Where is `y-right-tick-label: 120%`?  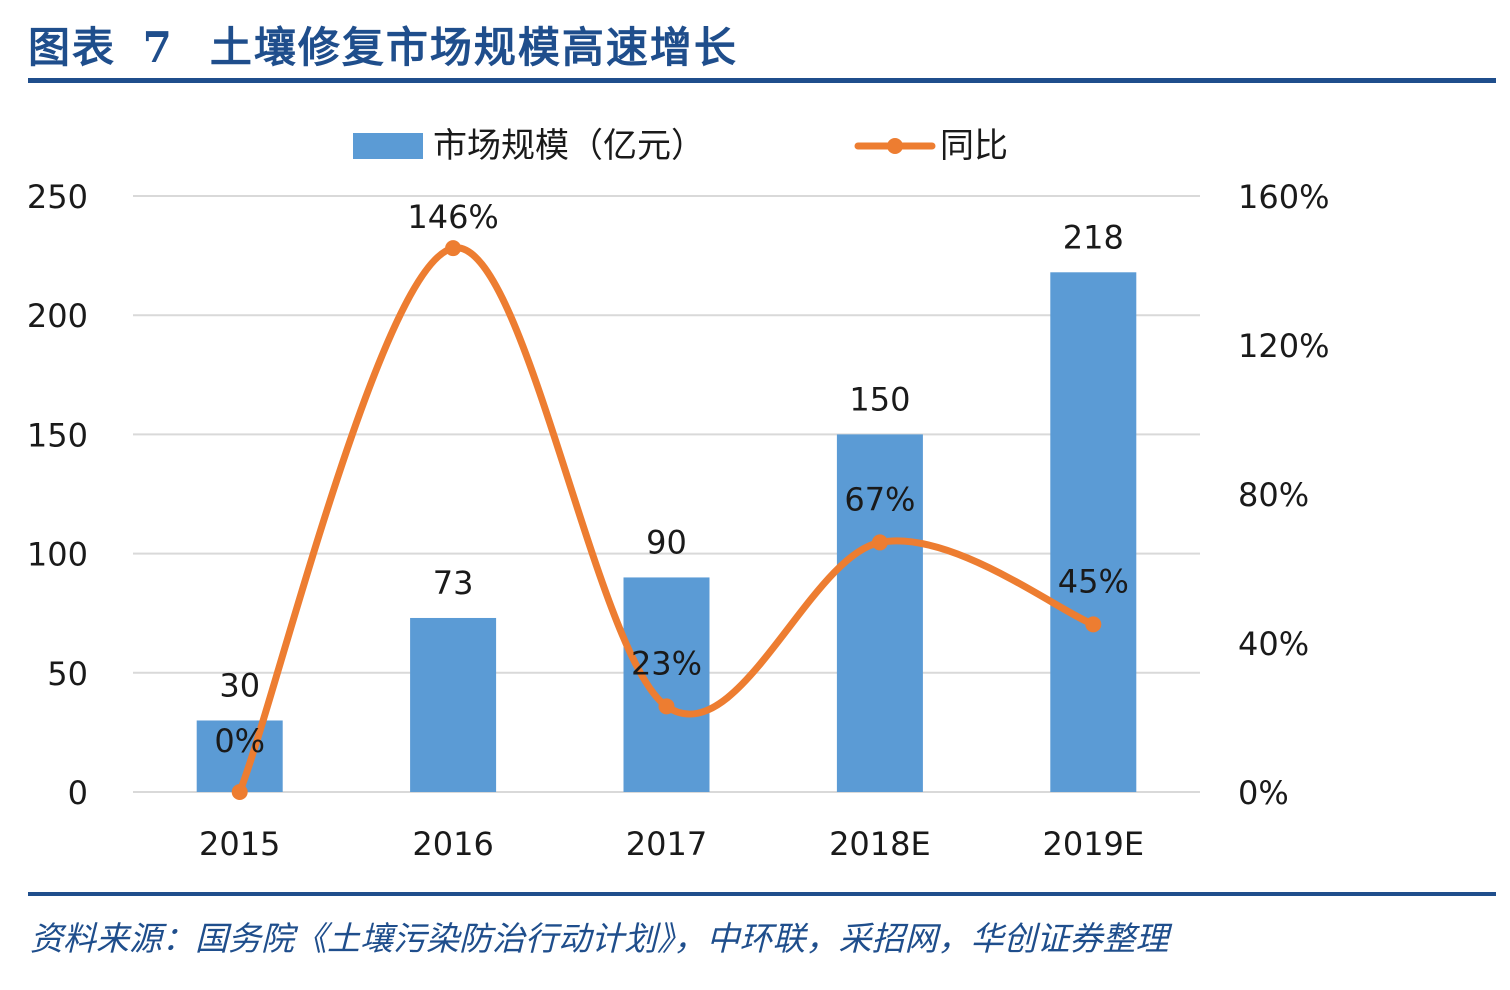 y-right-tick-label: 120% is located at coordinates (1283, 346).